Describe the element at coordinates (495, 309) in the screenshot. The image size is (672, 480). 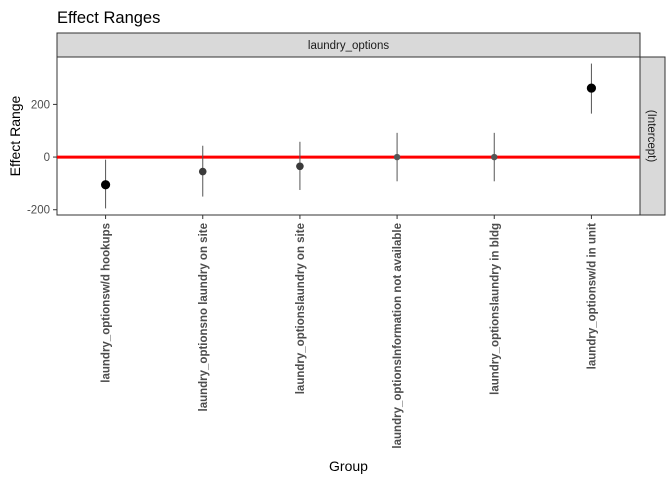
I see `x-tick-label: laundry_optionslaundry in bldg` at that location.